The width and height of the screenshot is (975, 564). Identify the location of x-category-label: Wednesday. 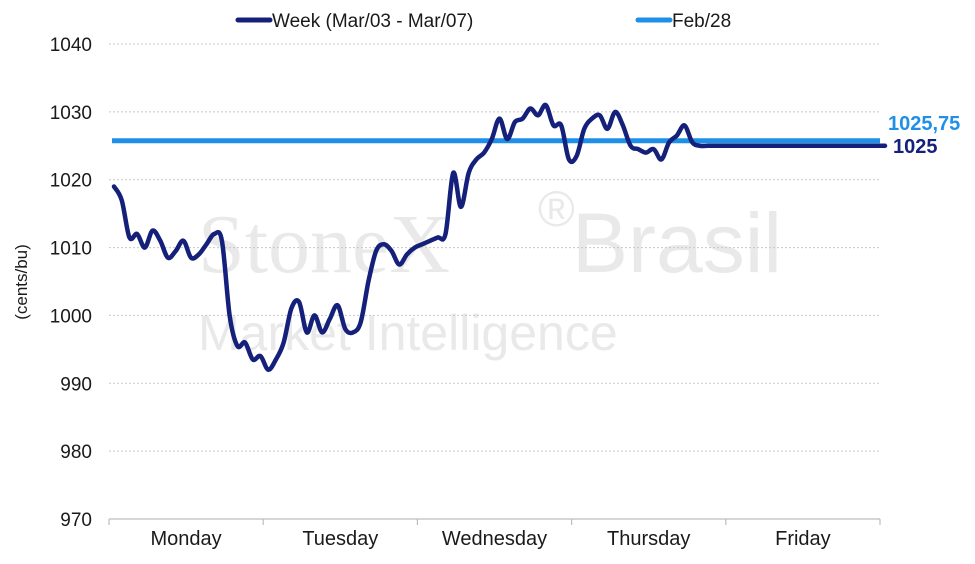
(494, 539).